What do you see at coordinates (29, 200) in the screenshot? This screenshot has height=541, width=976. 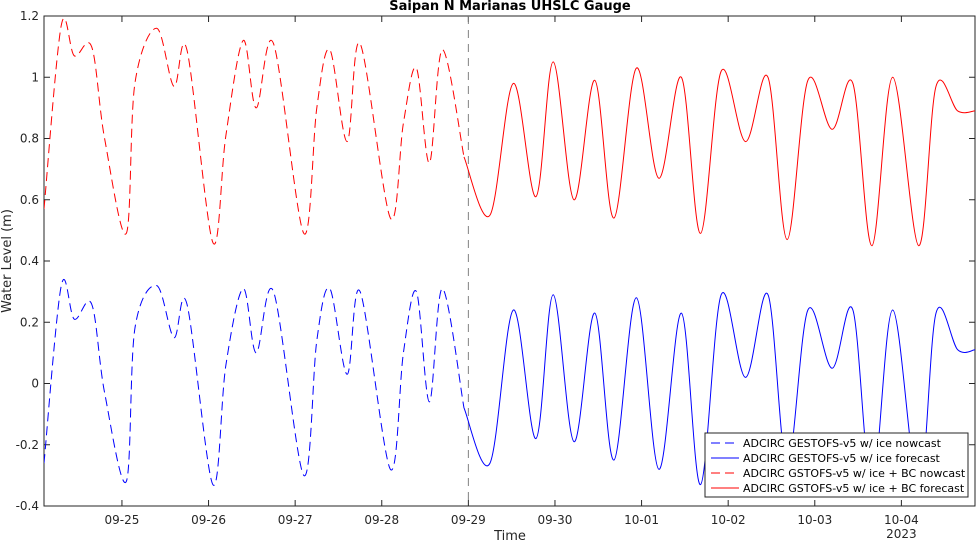 I see `y-tick-label: 0.6` at bounding box center [29, 200].